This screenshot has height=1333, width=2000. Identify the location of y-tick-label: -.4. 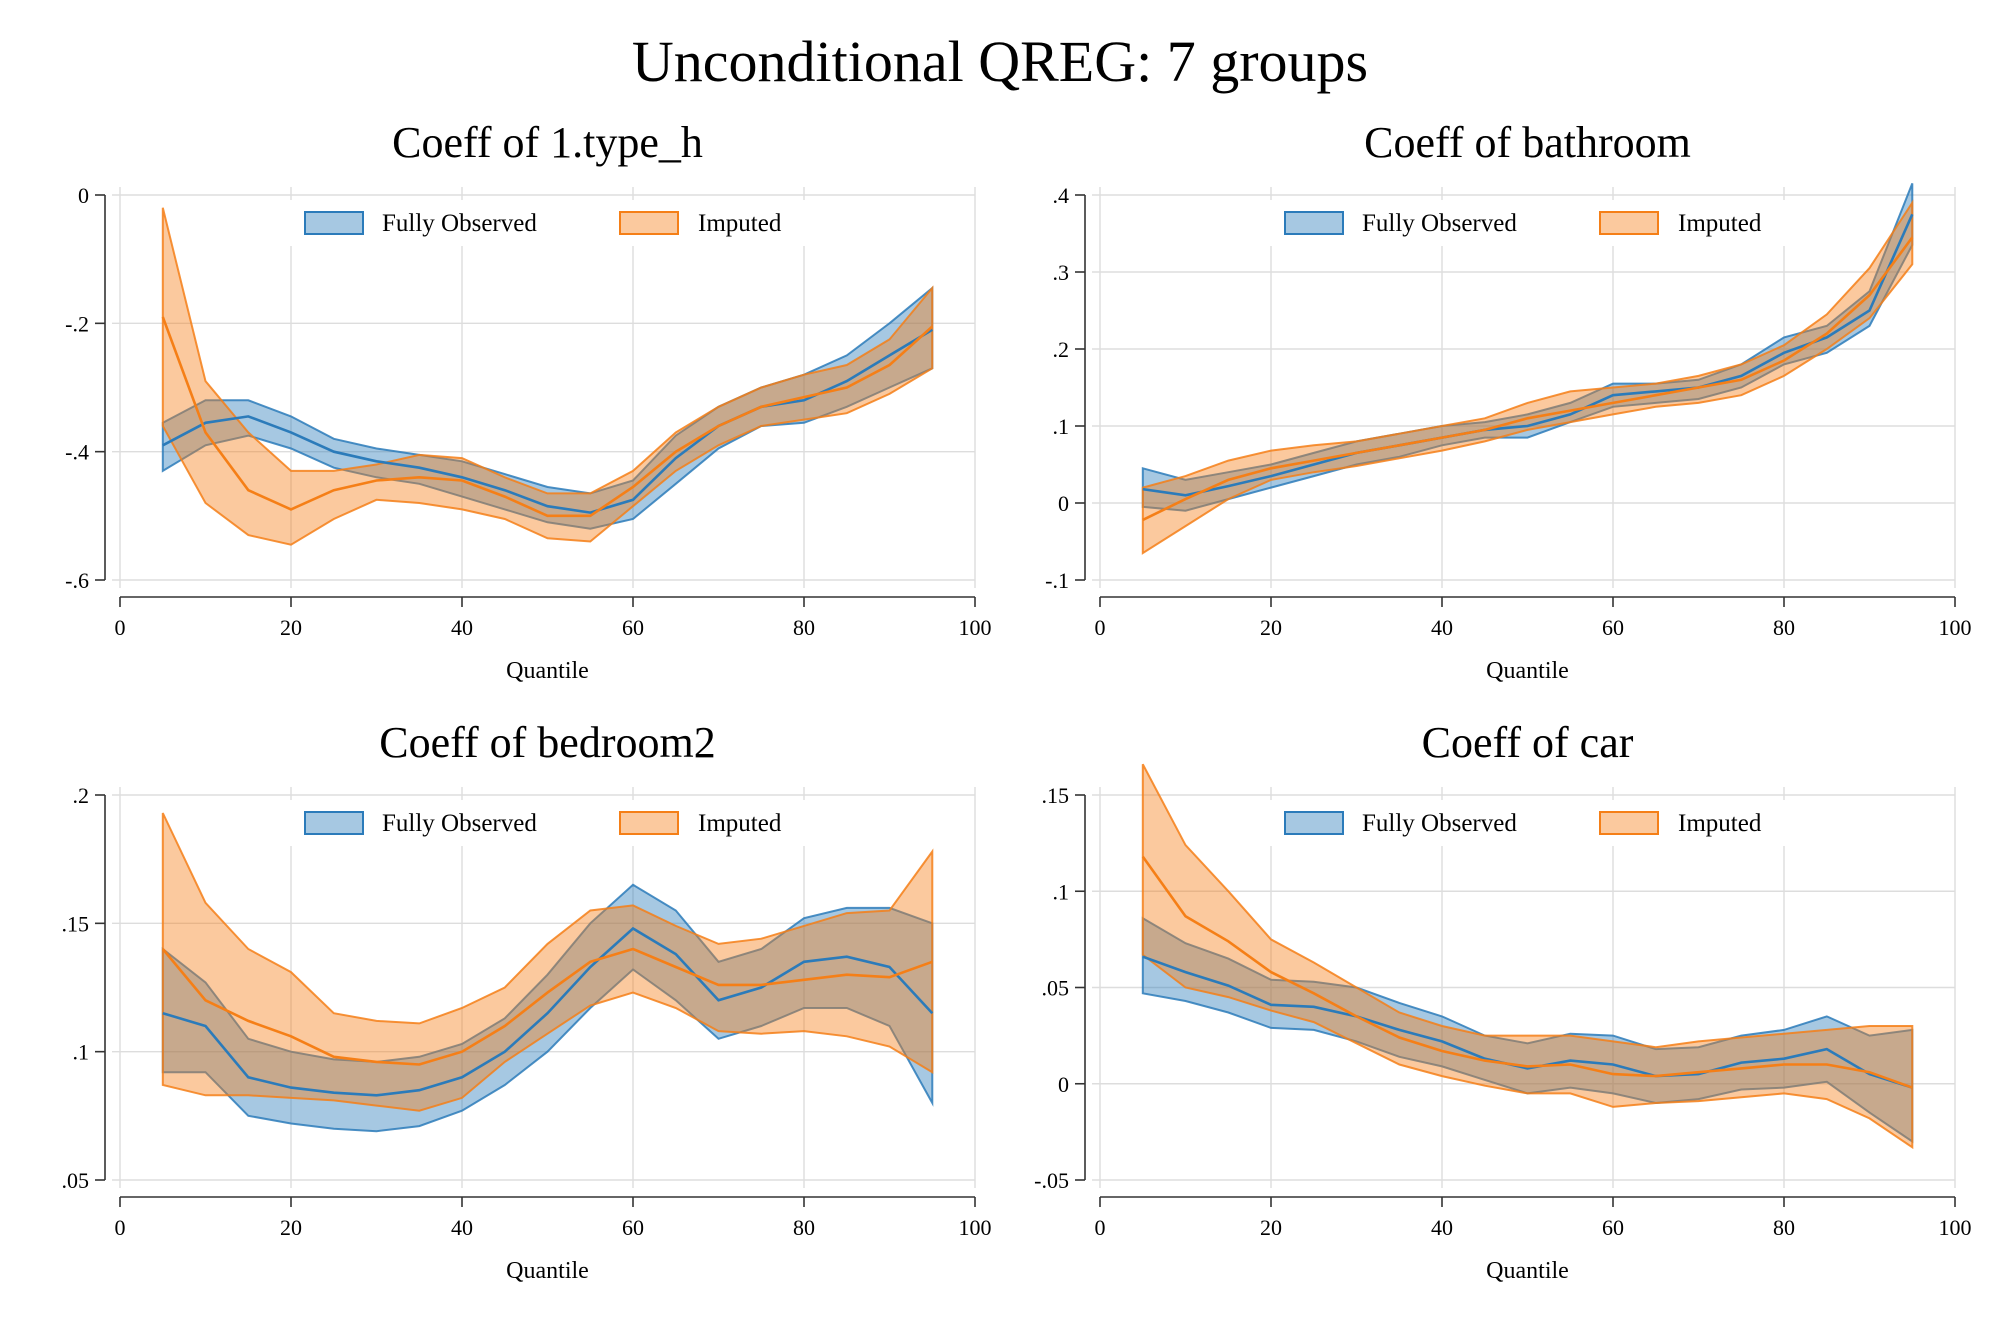
(77, 452).